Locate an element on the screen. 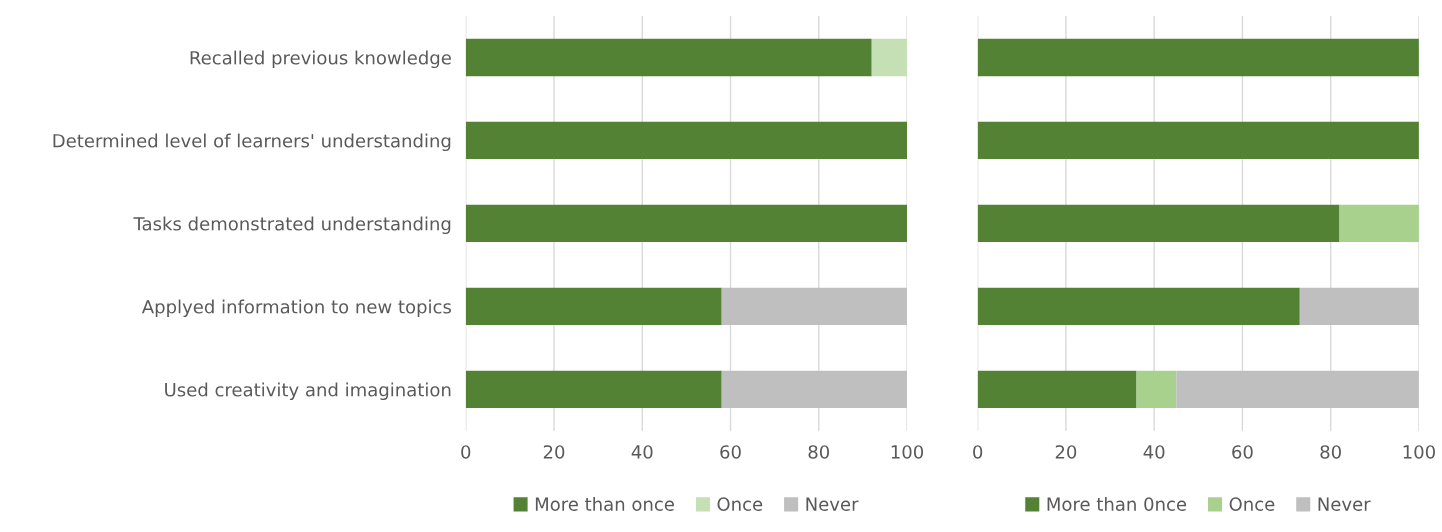 The width and height of the screenshot is (1442, 532). legend-label: More than once is located at coordinates (604, 503).